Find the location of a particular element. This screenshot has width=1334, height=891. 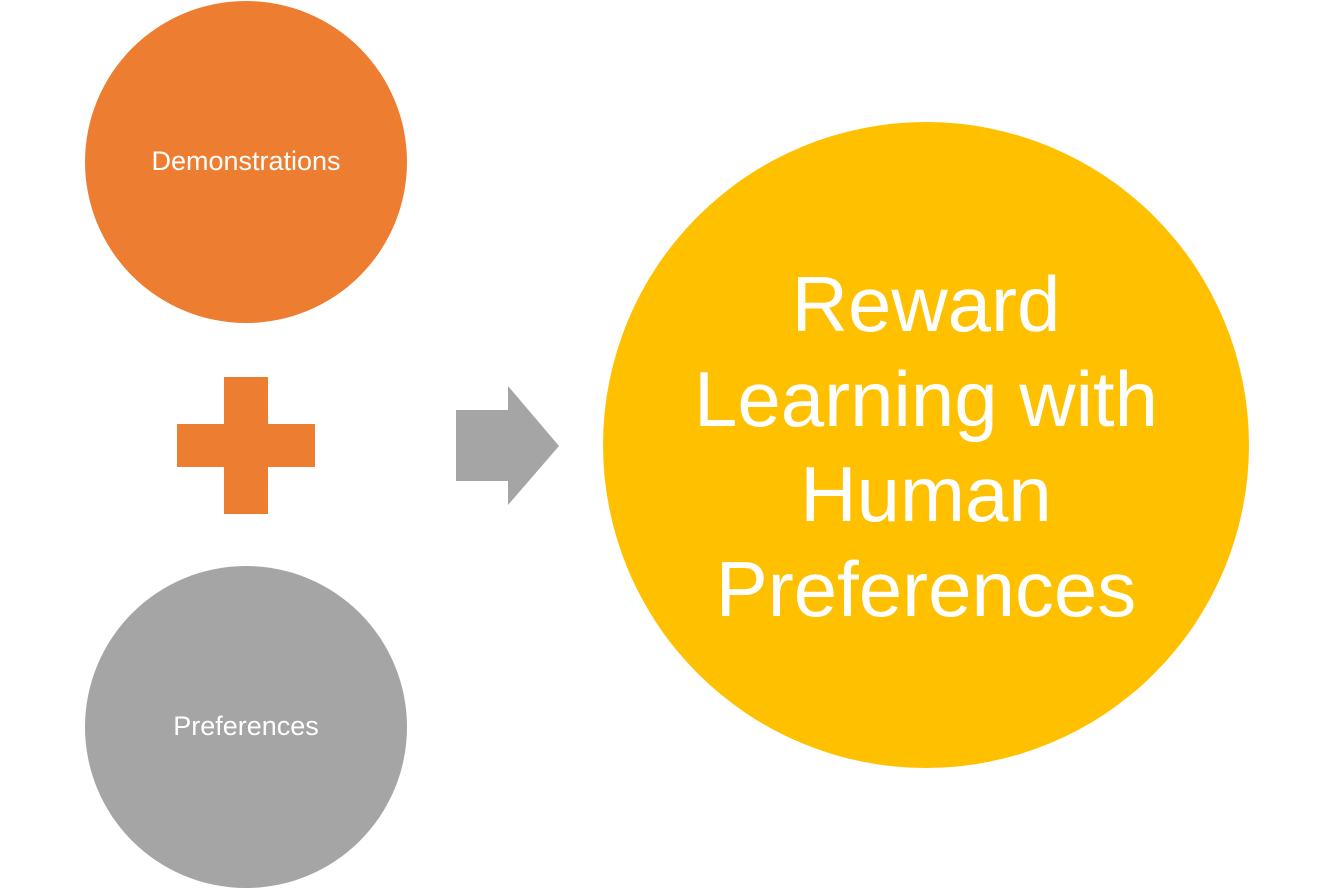

reward-learning-label: Reward Learning with Human Preferences is located at coordinates (926, 446).